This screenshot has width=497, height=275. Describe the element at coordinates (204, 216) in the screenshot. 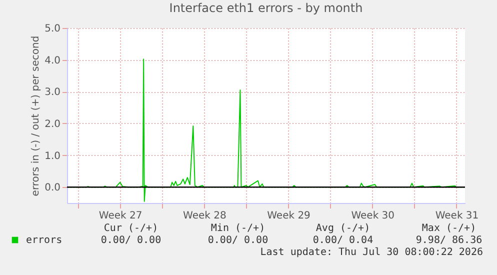

I see `x-tick-label: Week 28` at that location.